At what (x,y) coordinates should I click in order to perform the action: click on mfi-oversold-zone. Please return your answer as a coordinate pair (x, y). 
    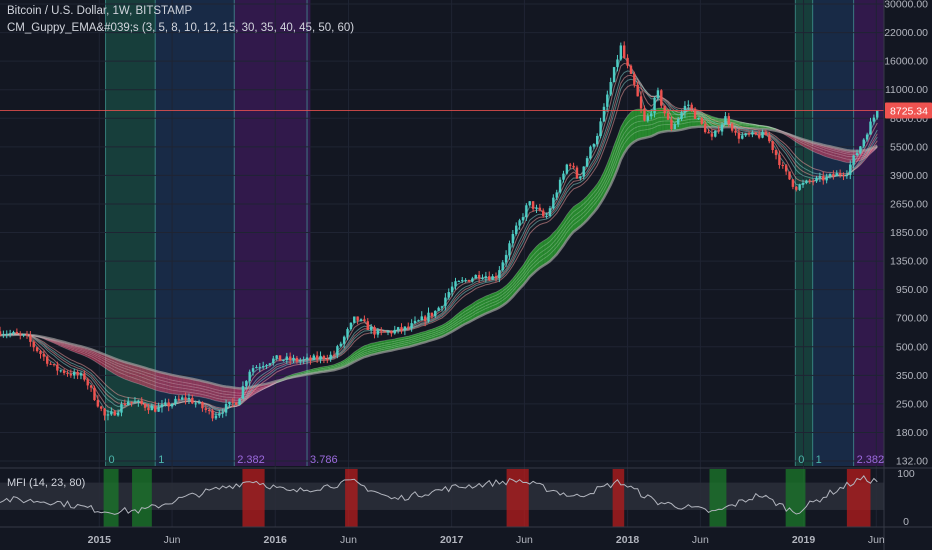
    Looking at the image, I should click on (718, 498).